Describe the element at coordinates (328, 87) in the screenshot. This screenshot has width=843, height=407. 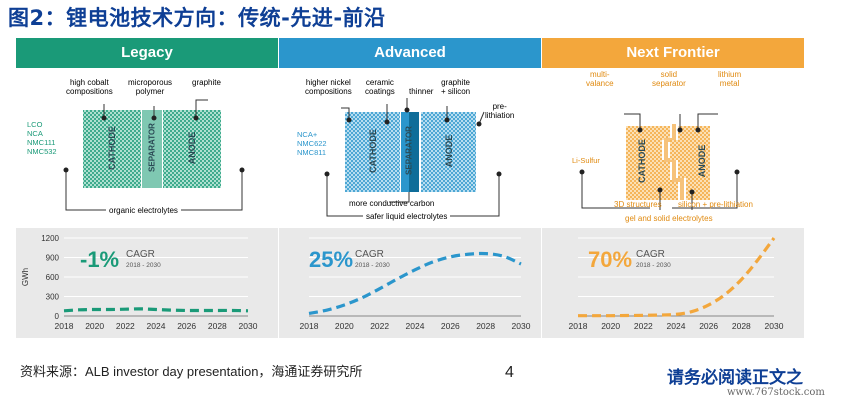
I see `callout-nickel: higher nickel compositions` at that location.